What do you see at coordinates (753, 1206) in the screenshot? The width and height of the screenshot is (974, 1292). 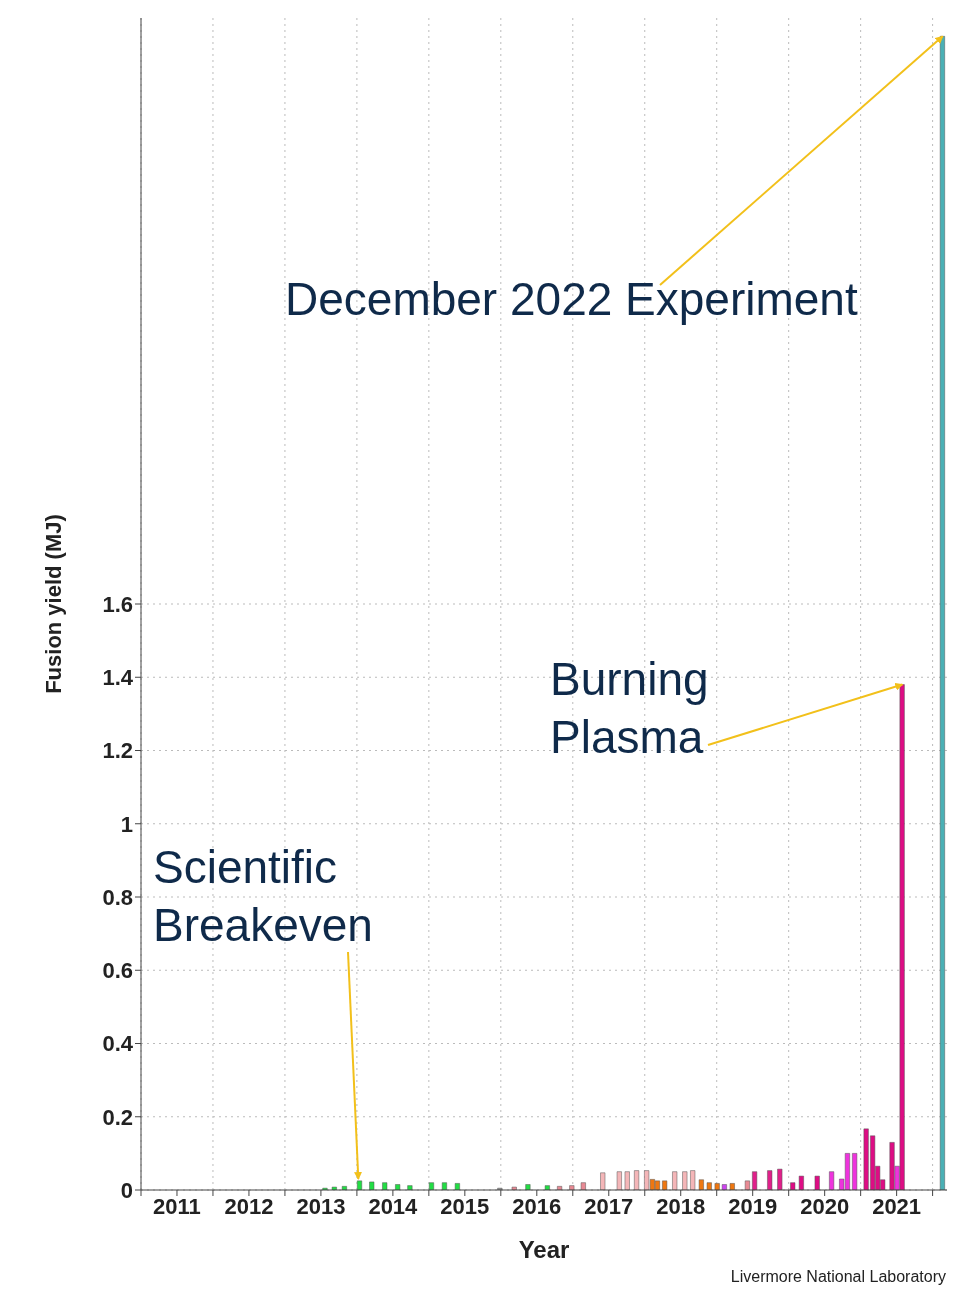 I see `x-tick-label: 2019` at bounding box center [753, 1206].